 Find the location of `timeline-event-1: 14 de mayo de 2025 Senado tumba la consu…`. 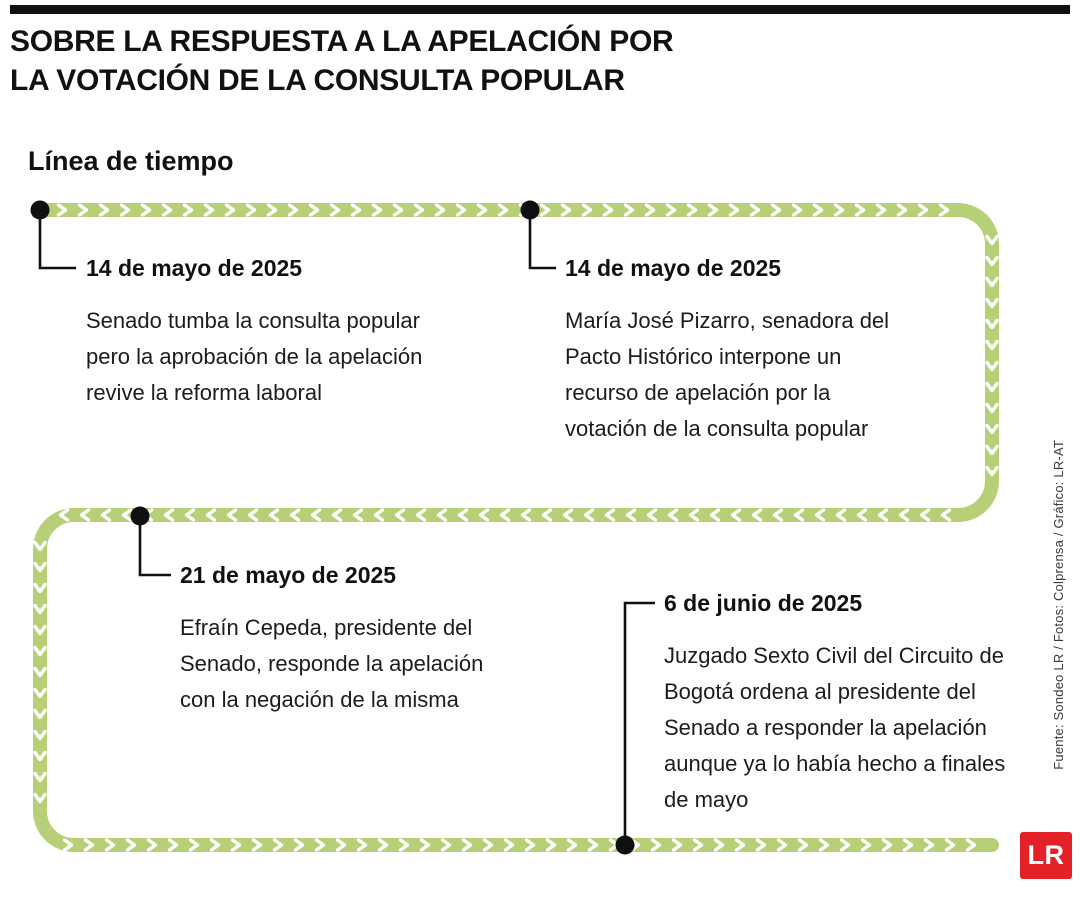

timeline-event-1: 14 de mayo de 2025 Senado tumba la consu… is located at coordinates (266, 332).